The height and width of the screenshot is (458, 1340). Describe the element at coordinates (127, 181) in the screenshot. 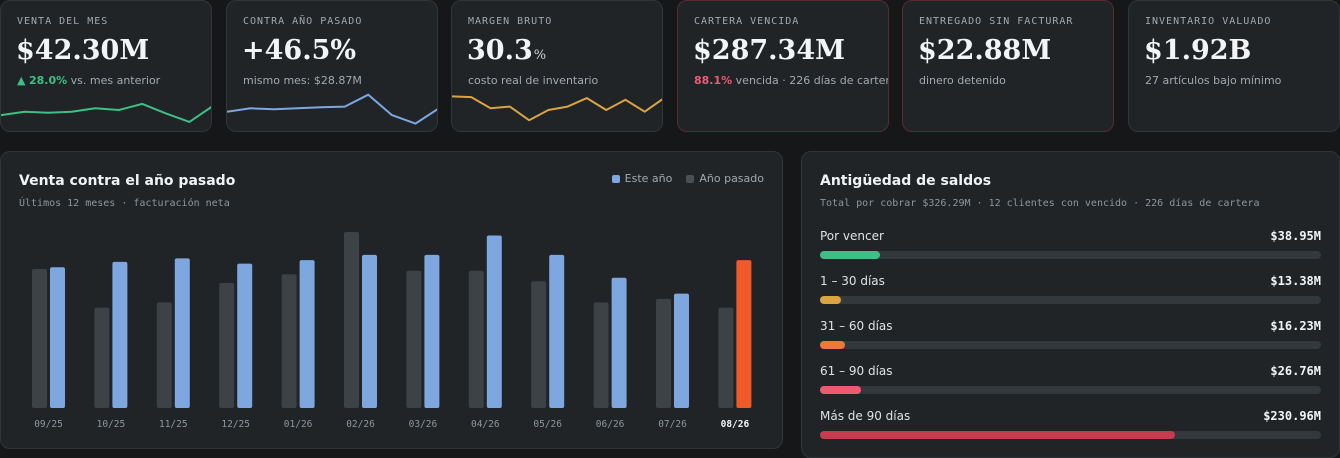

I see `panel-title: Venta contra el año pasado` at that location.